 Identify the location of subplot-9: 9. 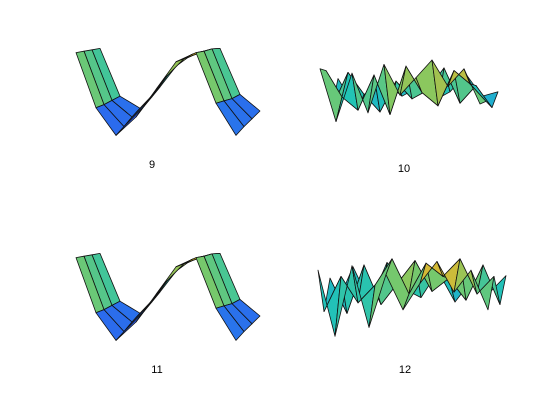
(168, 109).